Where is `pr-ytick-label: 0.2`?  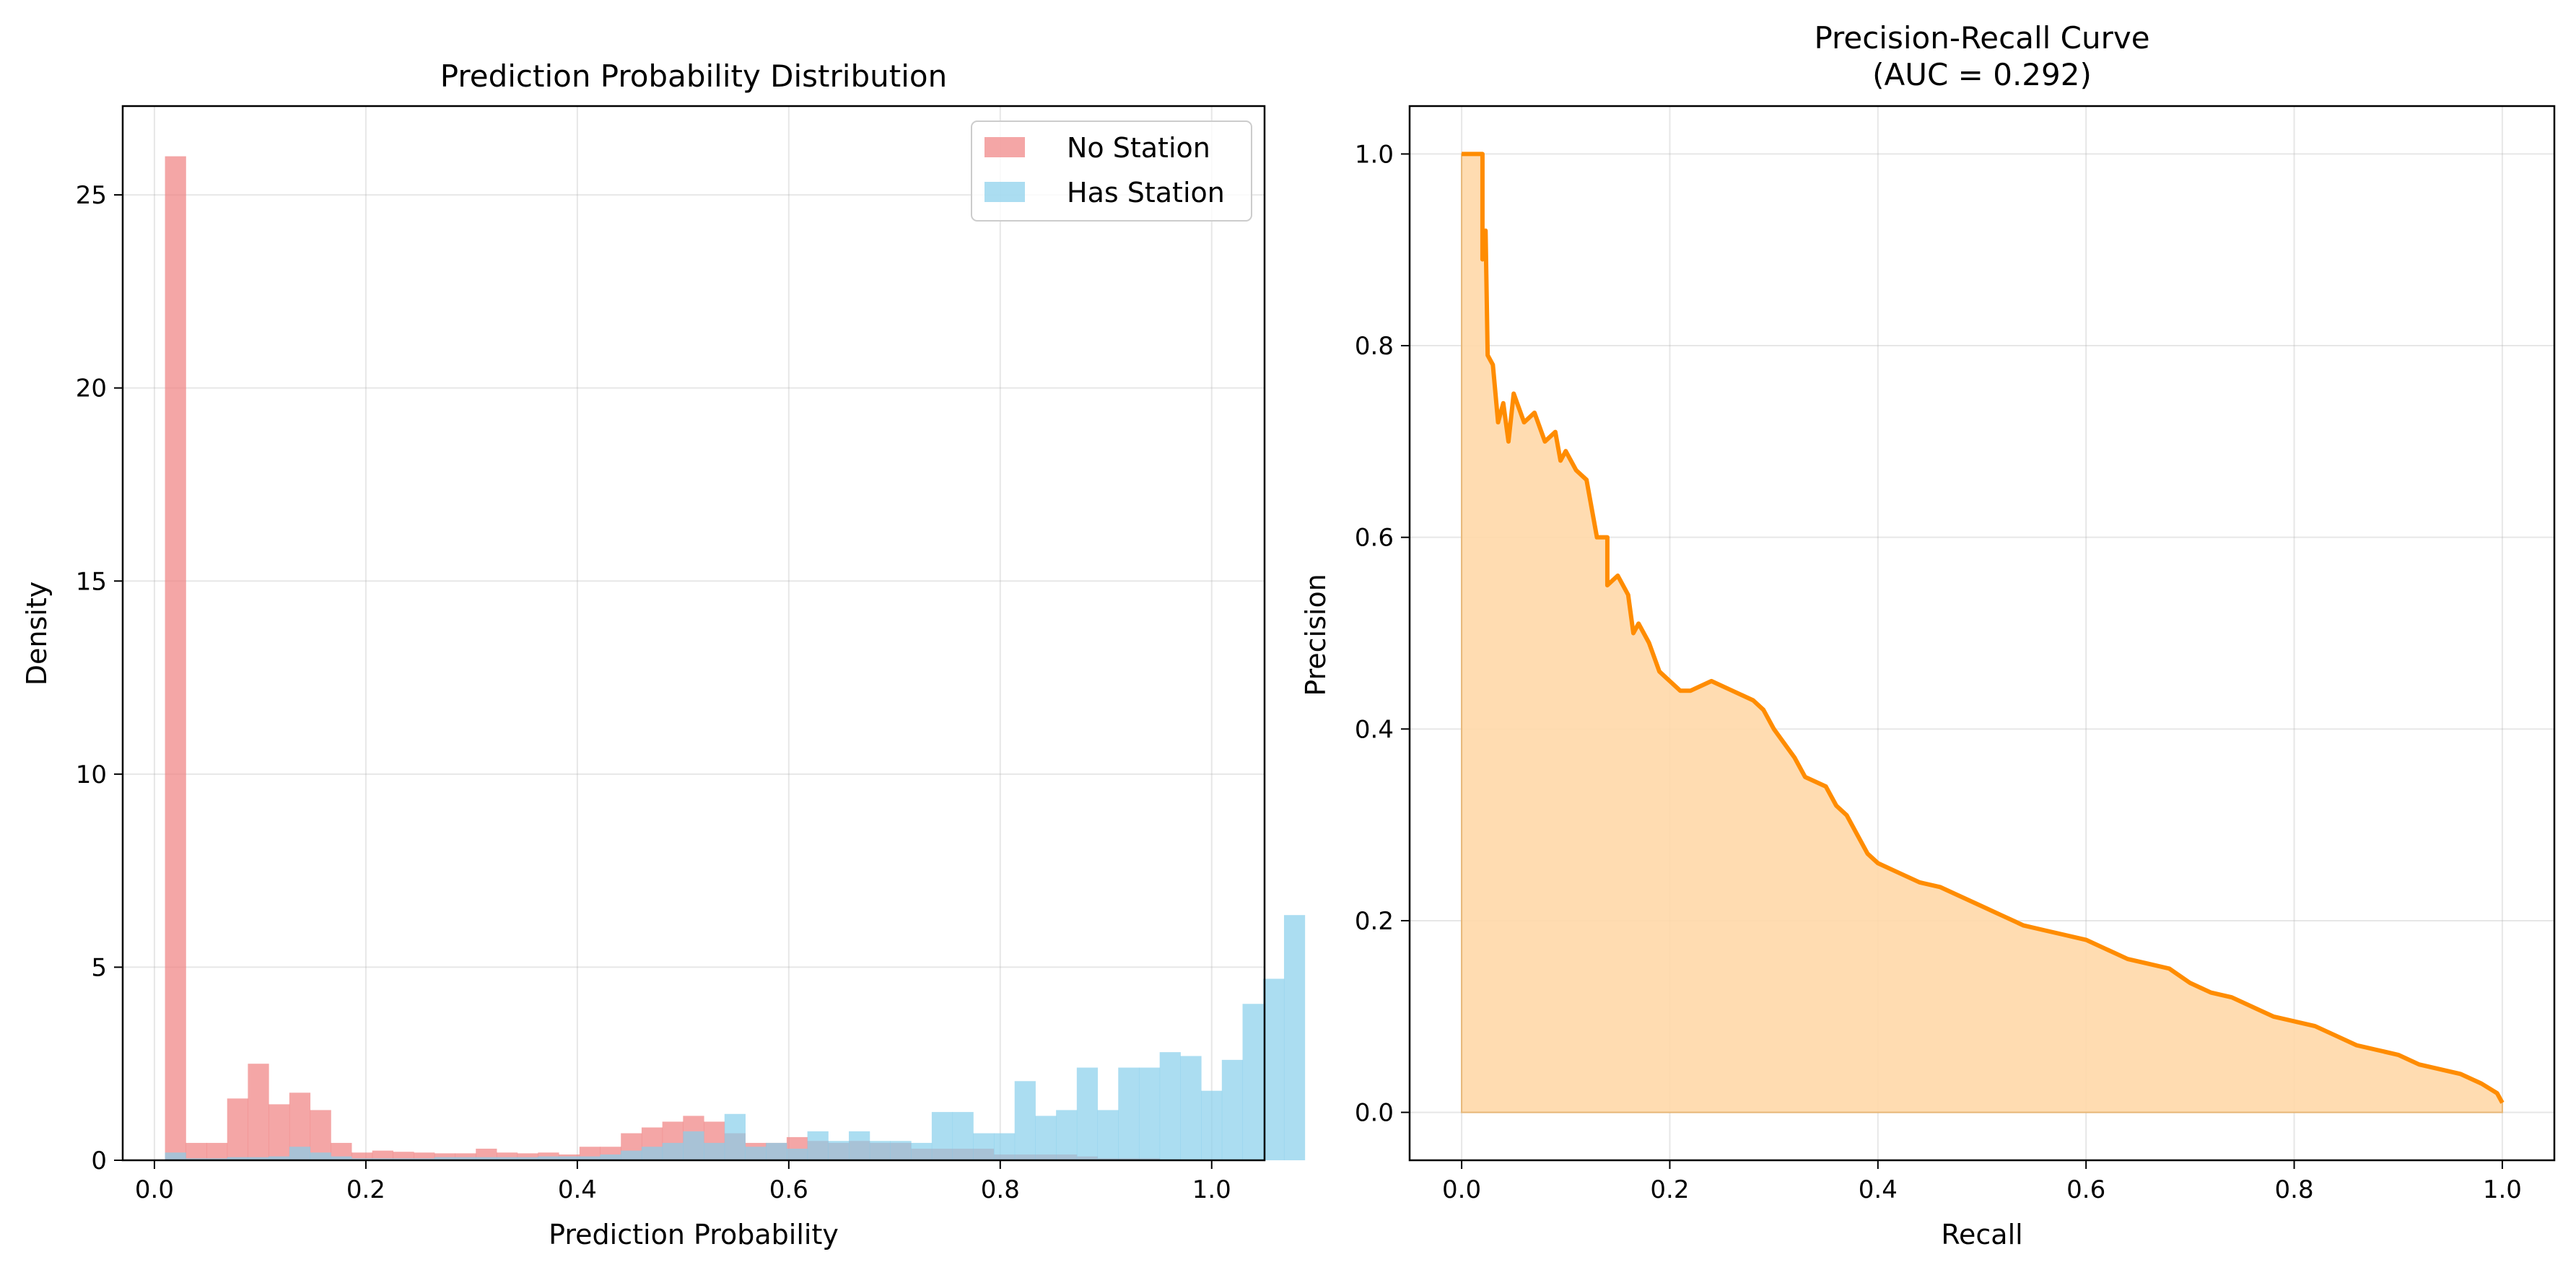 pr-ytick-label: 0.2 is located at coordinates (1374, 922).